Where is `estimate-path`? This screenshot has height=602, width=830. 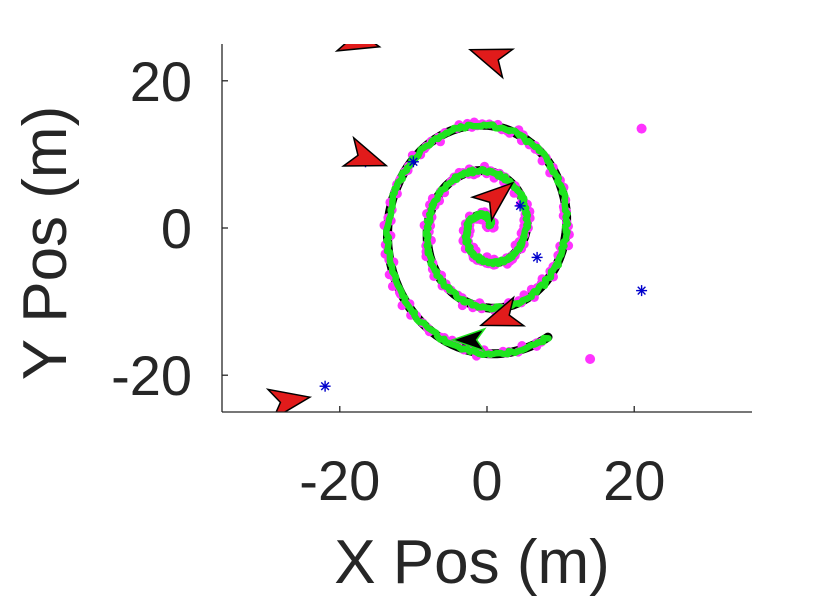
estimate-path is located at coordinates (477, 240).